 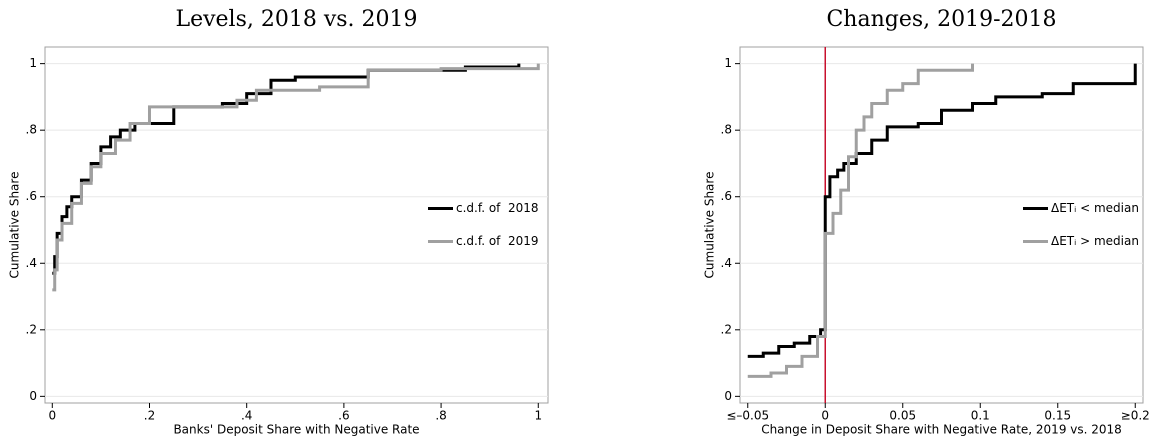 What do you see at coordinates (246, 416) in the screenshot?
I see `x-tick-label: .4` at bounding box center [246, 416].